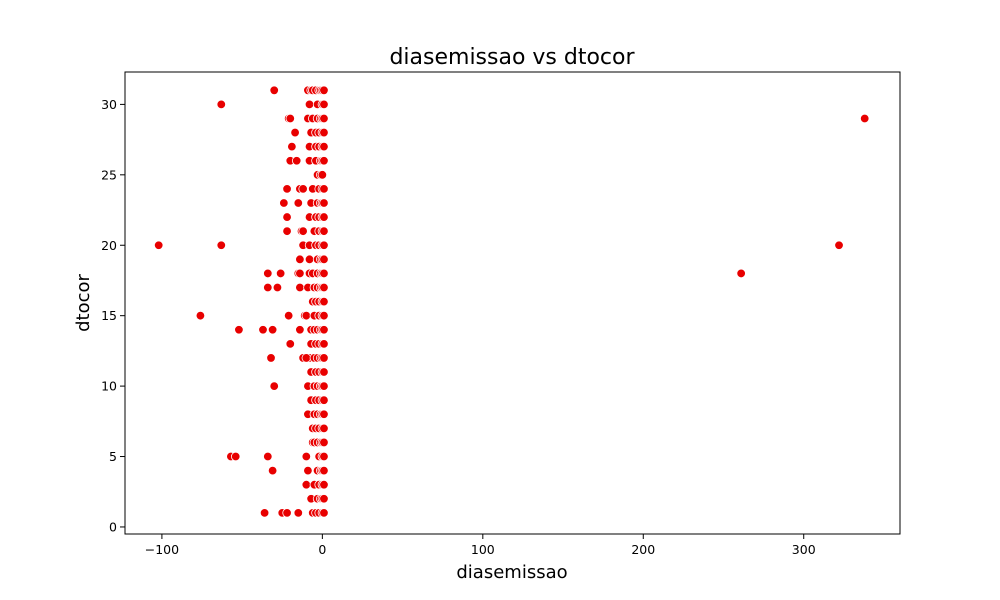  Describe the element at coordinates (162, 549) in the screenshot. I see `x-tick-label: −100` at that location.